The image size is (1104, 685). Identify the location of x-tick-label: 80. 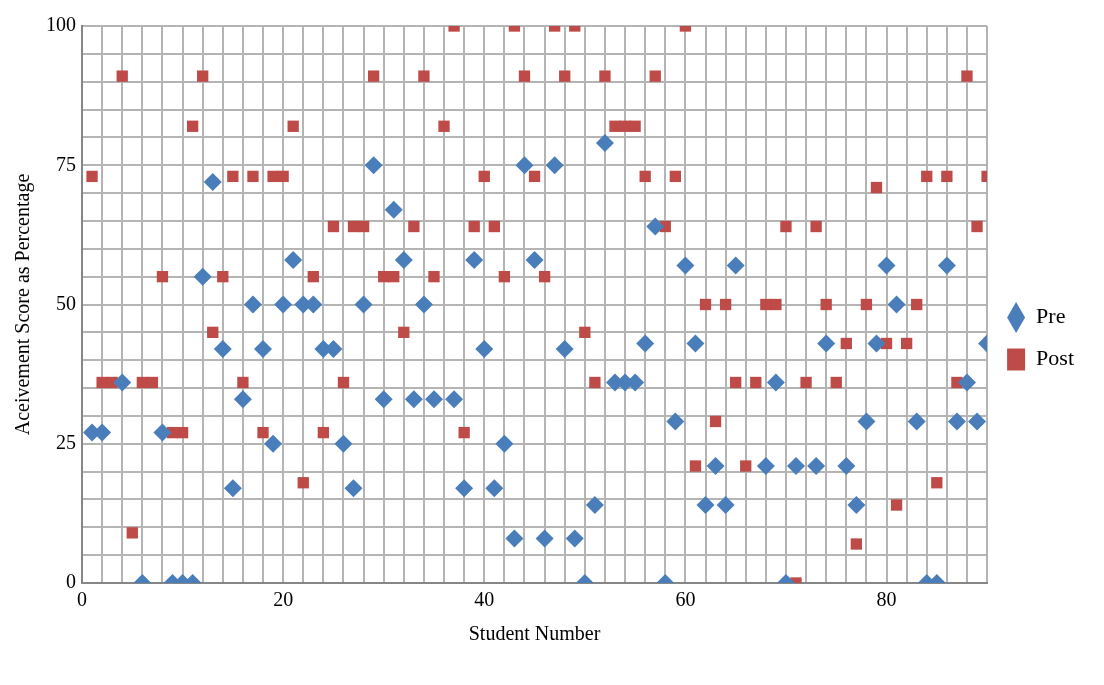
(886, 599).